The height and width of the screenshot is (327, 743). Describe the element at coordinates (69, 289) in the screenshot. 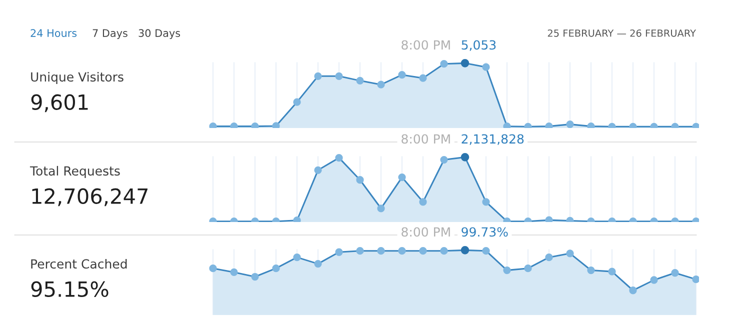

I see `text: 95.15%` at that location.